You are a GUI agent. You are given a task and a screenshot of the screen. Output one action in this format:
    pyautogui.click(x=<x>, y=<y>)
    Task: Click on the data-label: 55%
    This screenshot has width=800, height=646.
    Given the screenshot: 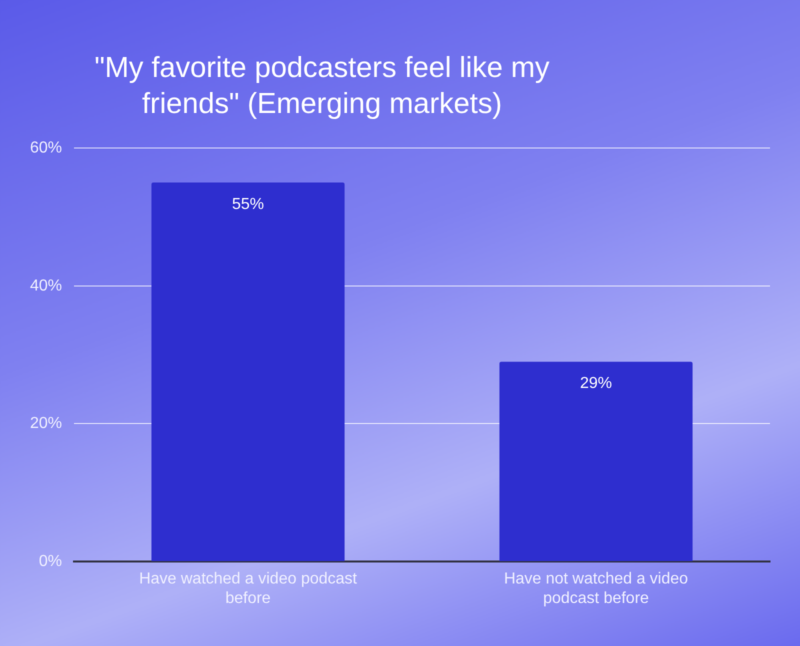 What is the action you would take?
    pyautogui.click(x=248, y=204)
    